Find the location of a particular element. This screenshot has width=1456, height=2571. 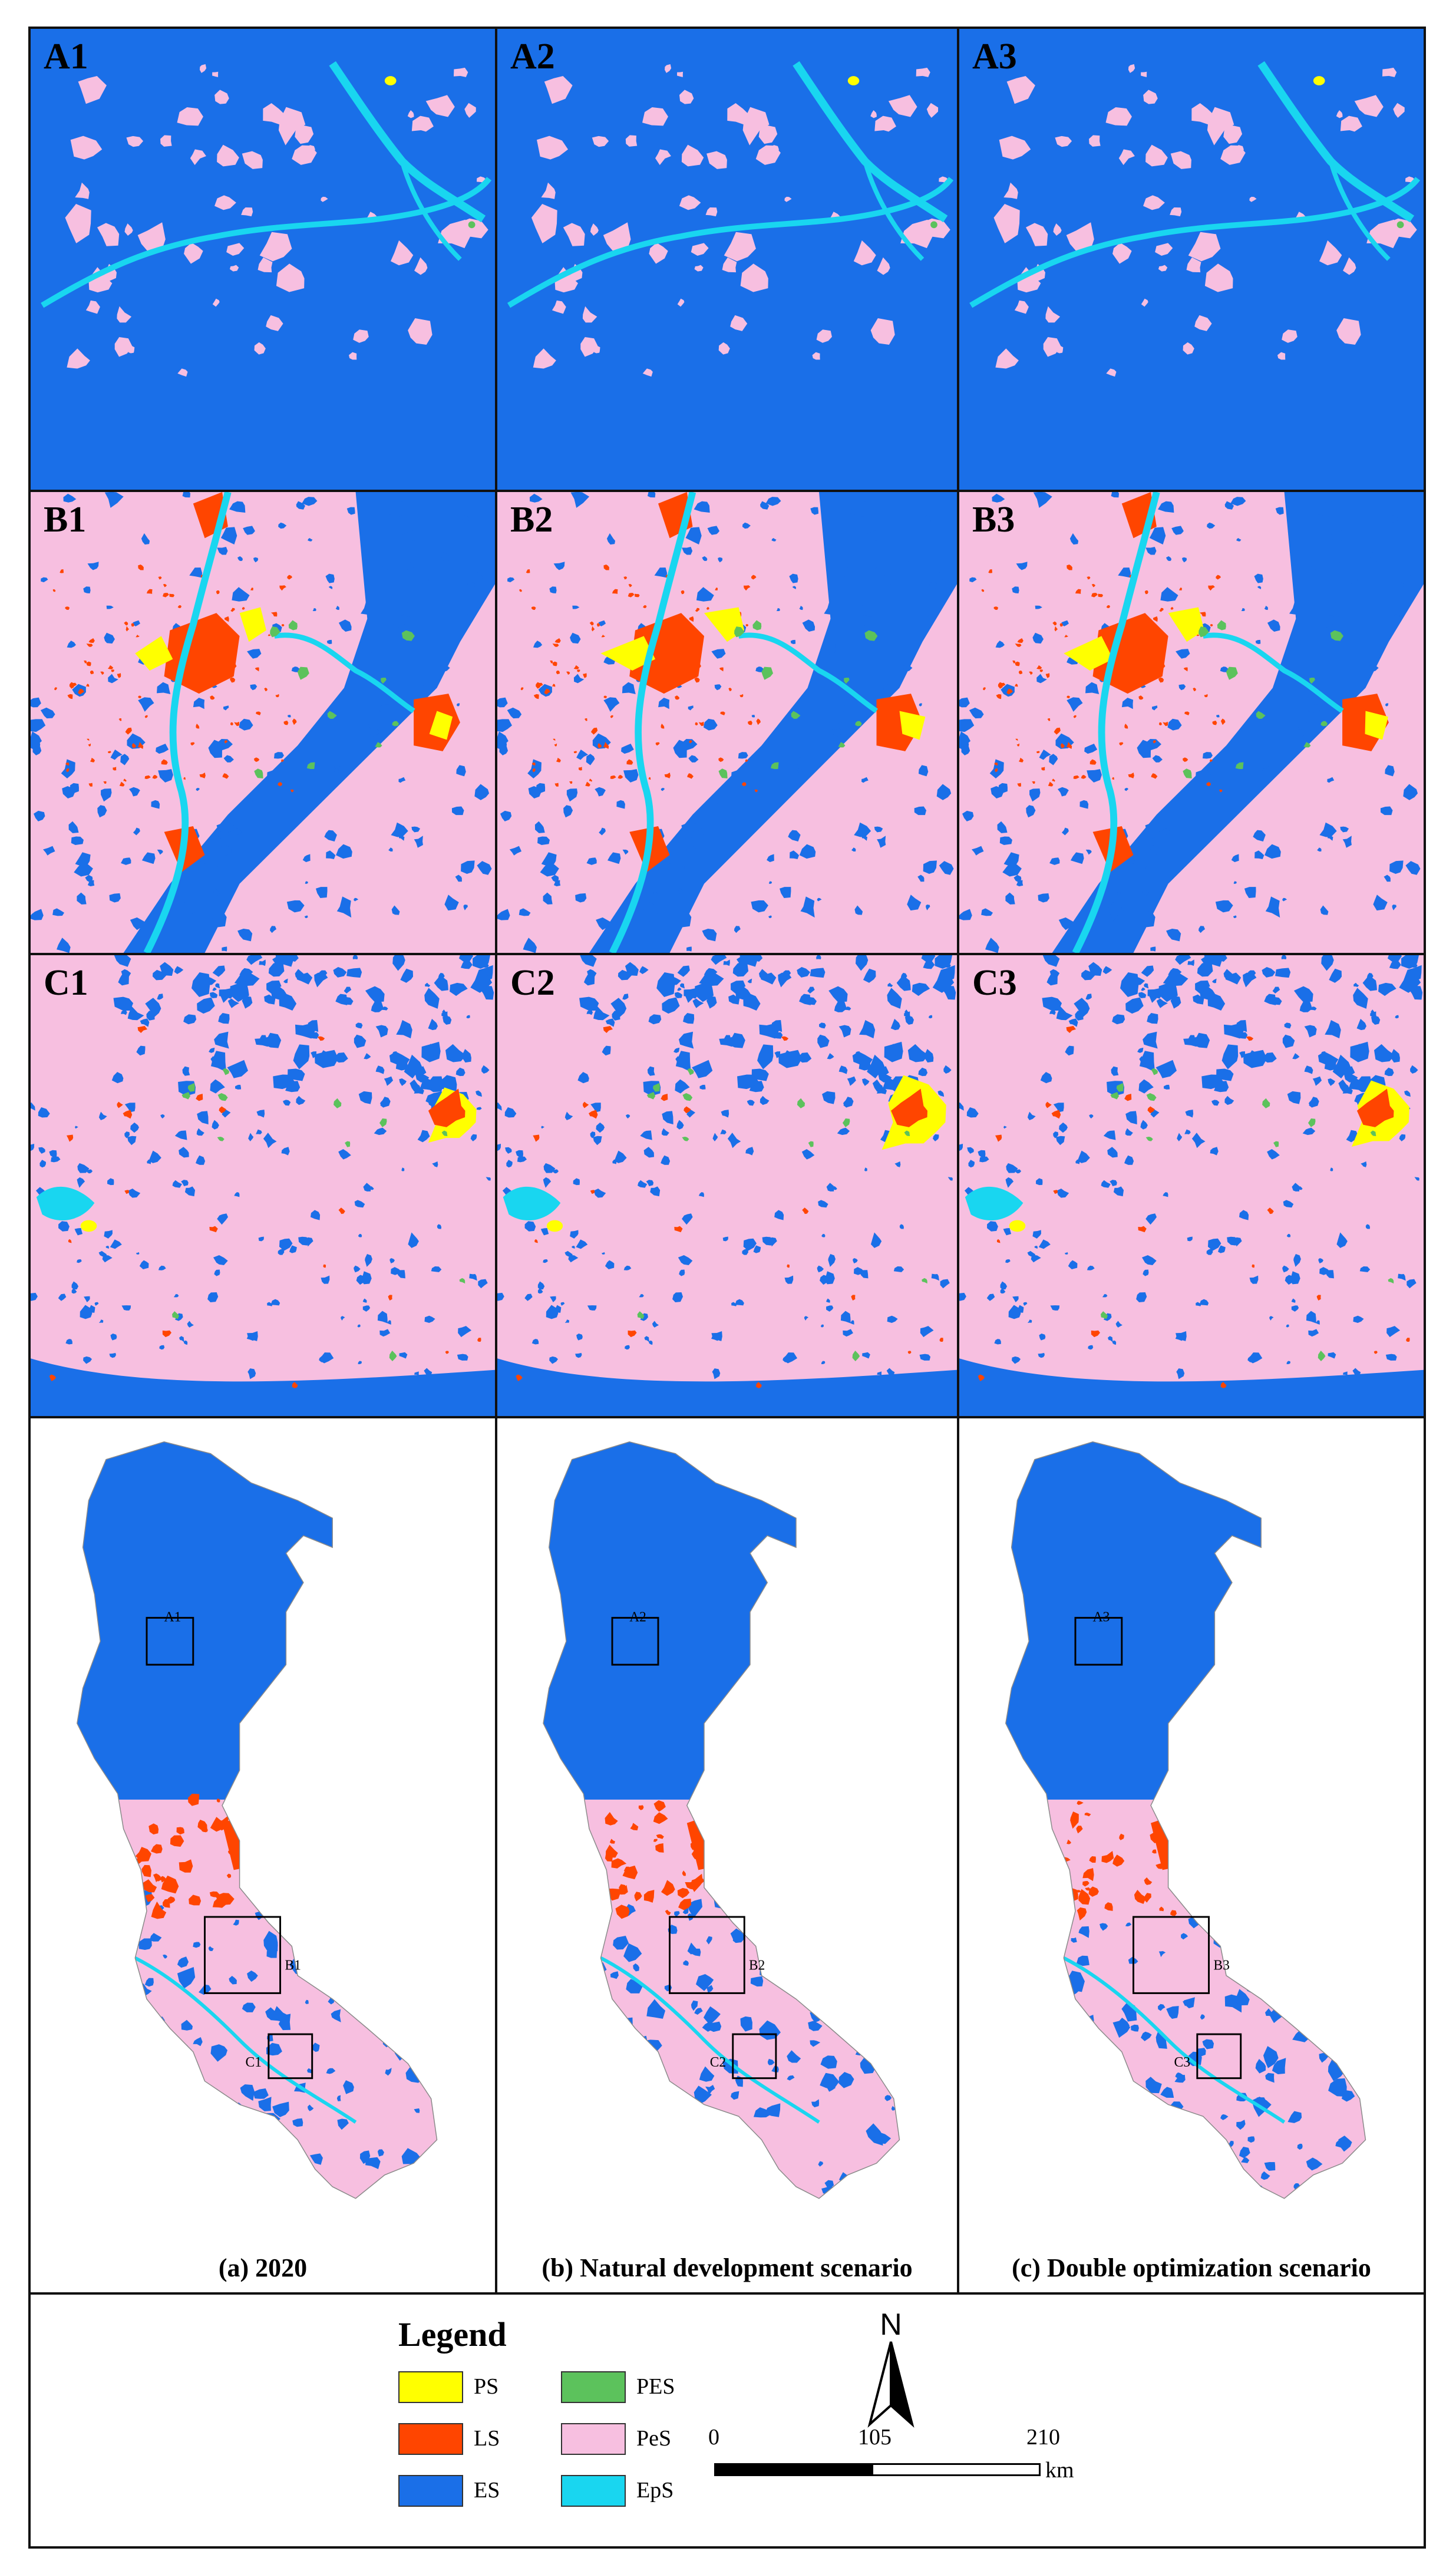

panel-label: C2 is located at coordinates (532, 983).